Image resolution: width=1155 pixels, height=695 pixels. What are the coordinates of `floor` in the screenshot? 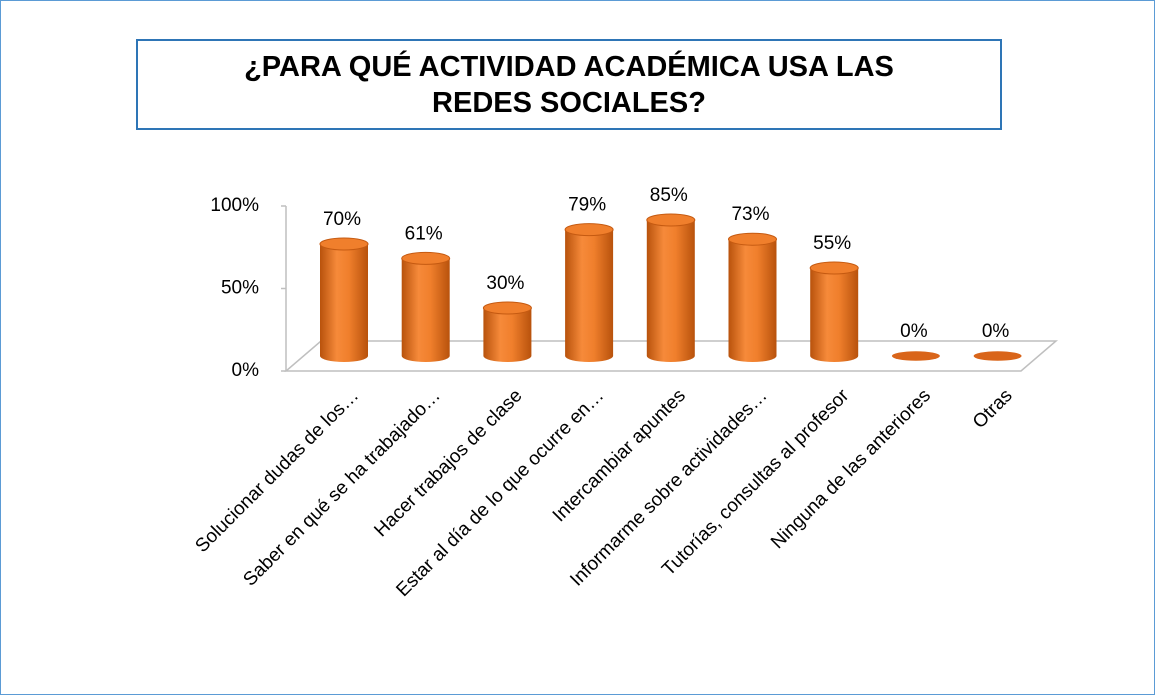 It's located at (671, 356).